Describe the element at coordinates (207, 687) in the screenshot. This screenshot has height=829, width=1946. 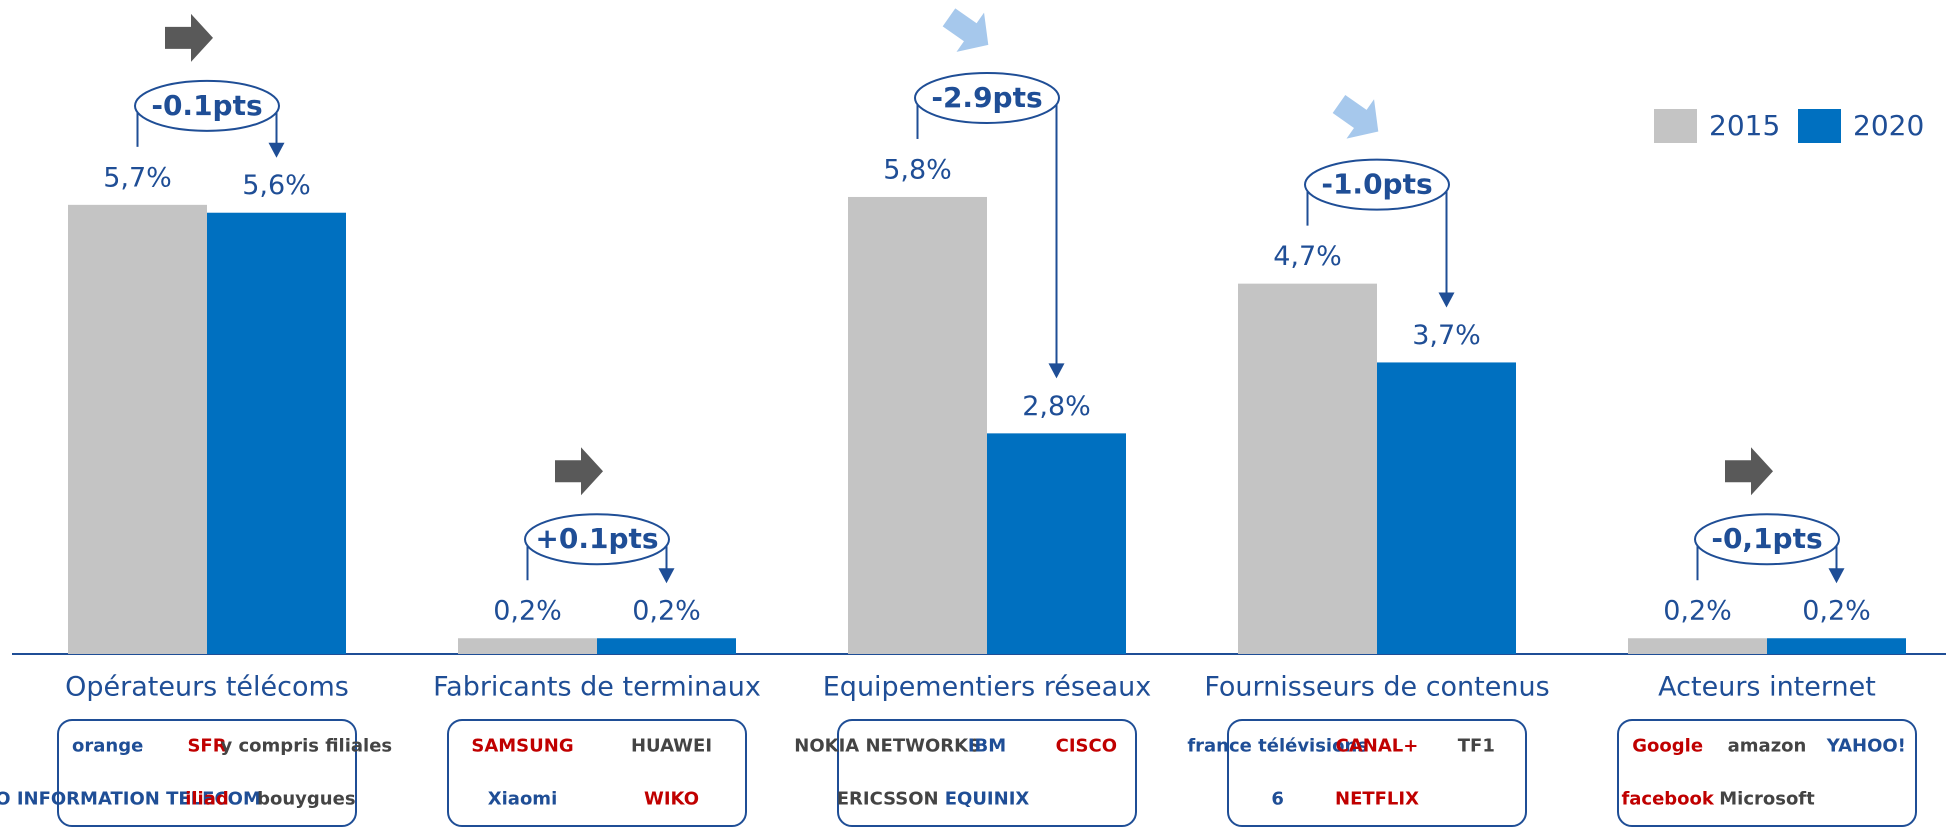
I see `x-tick-label: Opérateurs télécoms` at that location.